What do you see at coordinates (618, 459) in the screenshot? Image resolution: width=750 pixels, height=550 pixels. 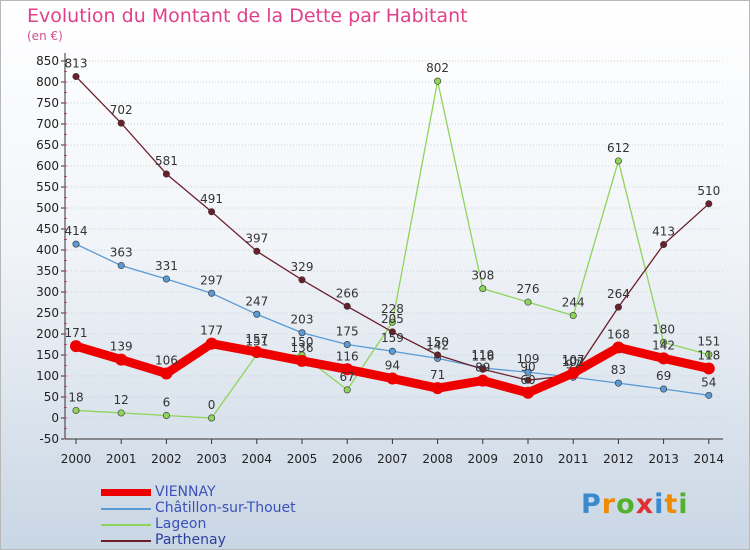 I see `x-tick-label-2012: 2012` at bounding box center [618, 459].